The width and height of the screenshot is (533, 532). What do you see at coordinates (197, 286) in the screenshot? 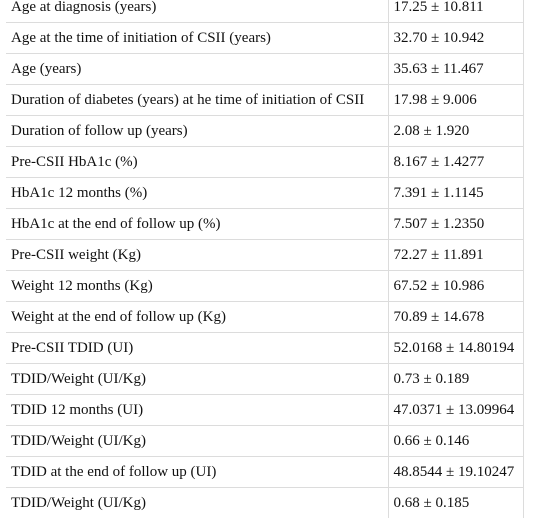
I see `row-label: Weight 12 months (Kg)` at bounding box center [197, 286].